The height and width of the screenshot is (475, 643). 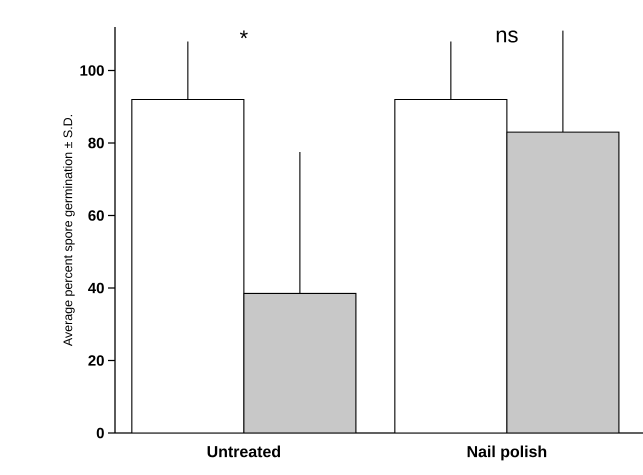 What do you see at coordinates (507, 36) in the screenshot?
I see `annotation: ns` at bounding box center [507, 36].